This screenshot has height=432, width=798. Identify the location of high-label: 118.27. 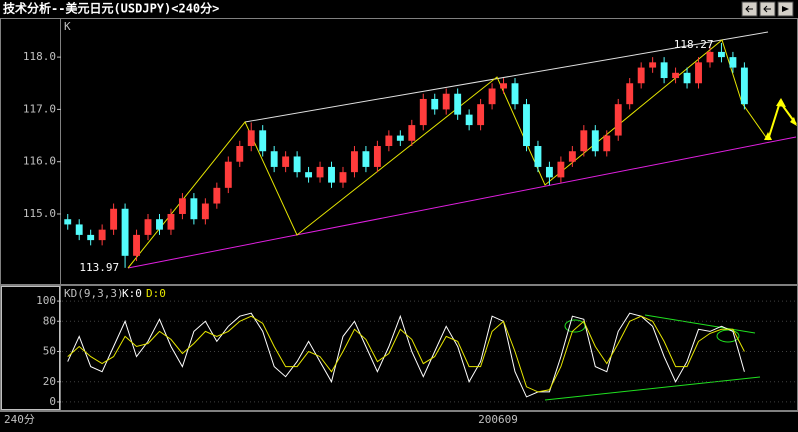
(694, 44).